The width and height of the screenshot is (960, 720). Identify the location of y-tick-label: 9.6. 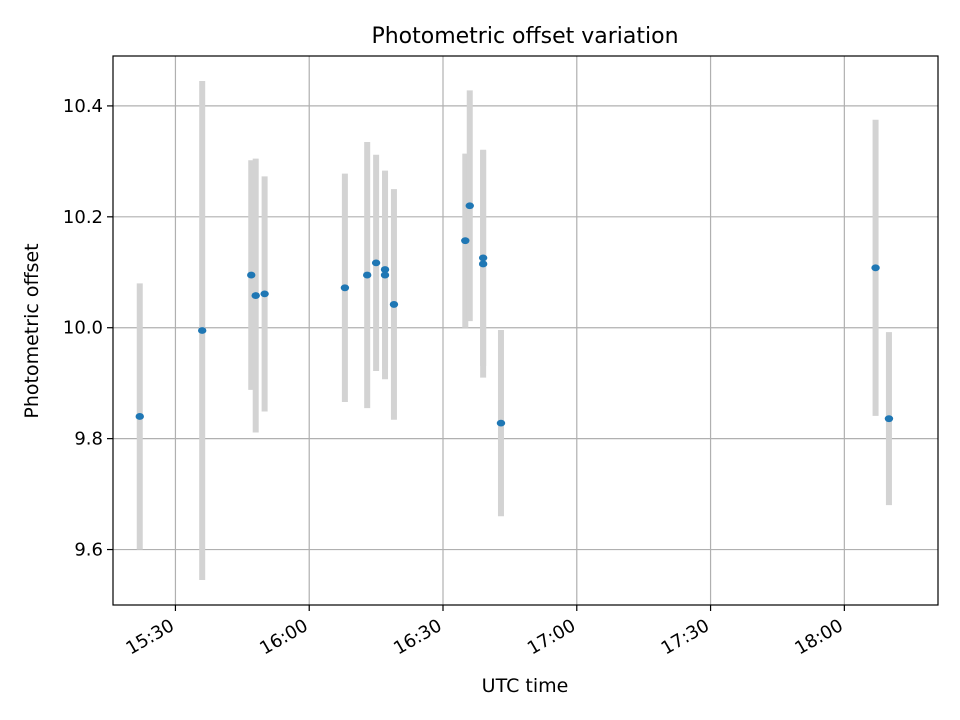
(88, 550).